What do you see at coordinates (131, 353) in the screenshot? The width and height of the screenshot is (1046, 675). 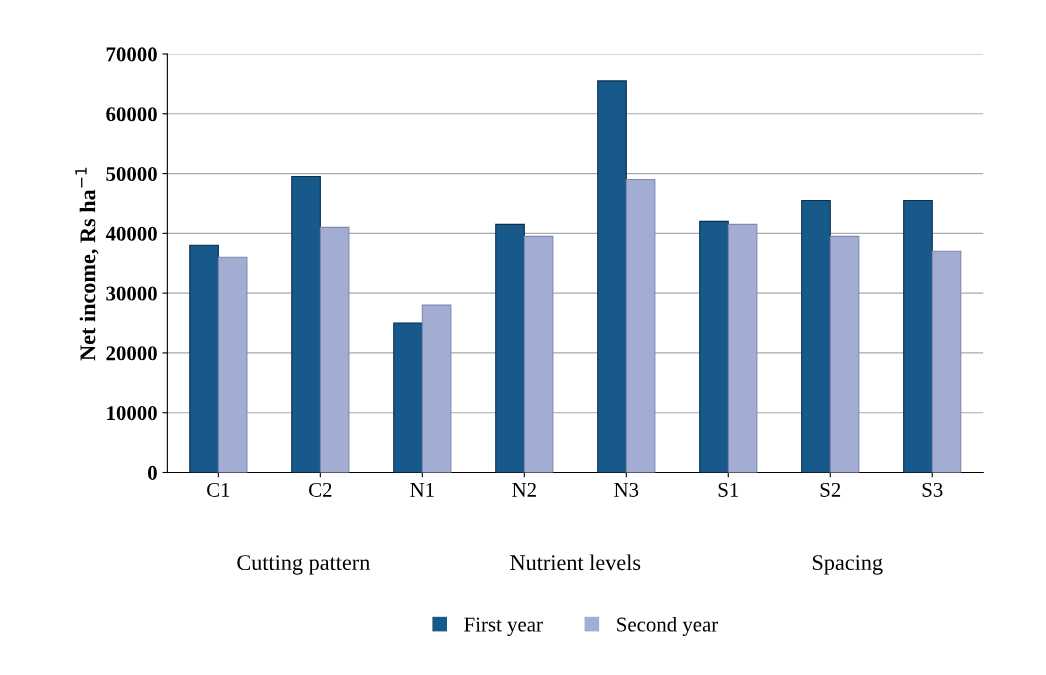 I see `y-tick-label: 20000` at bounding box center [131, 353].